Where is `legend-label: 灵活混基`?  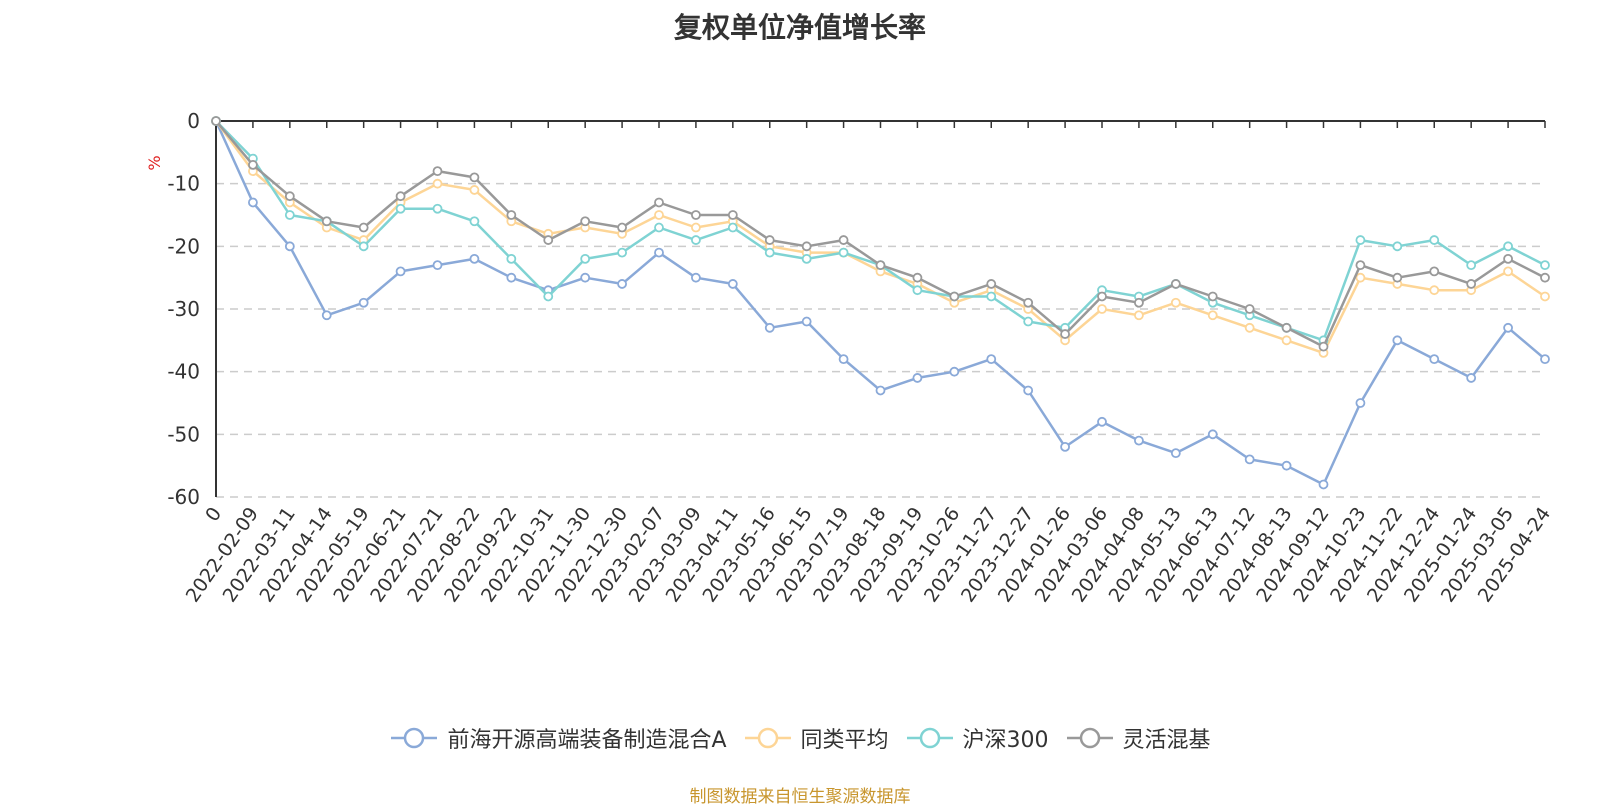 legend-label: 灵活混基 is located at coordinates (1166, 740).